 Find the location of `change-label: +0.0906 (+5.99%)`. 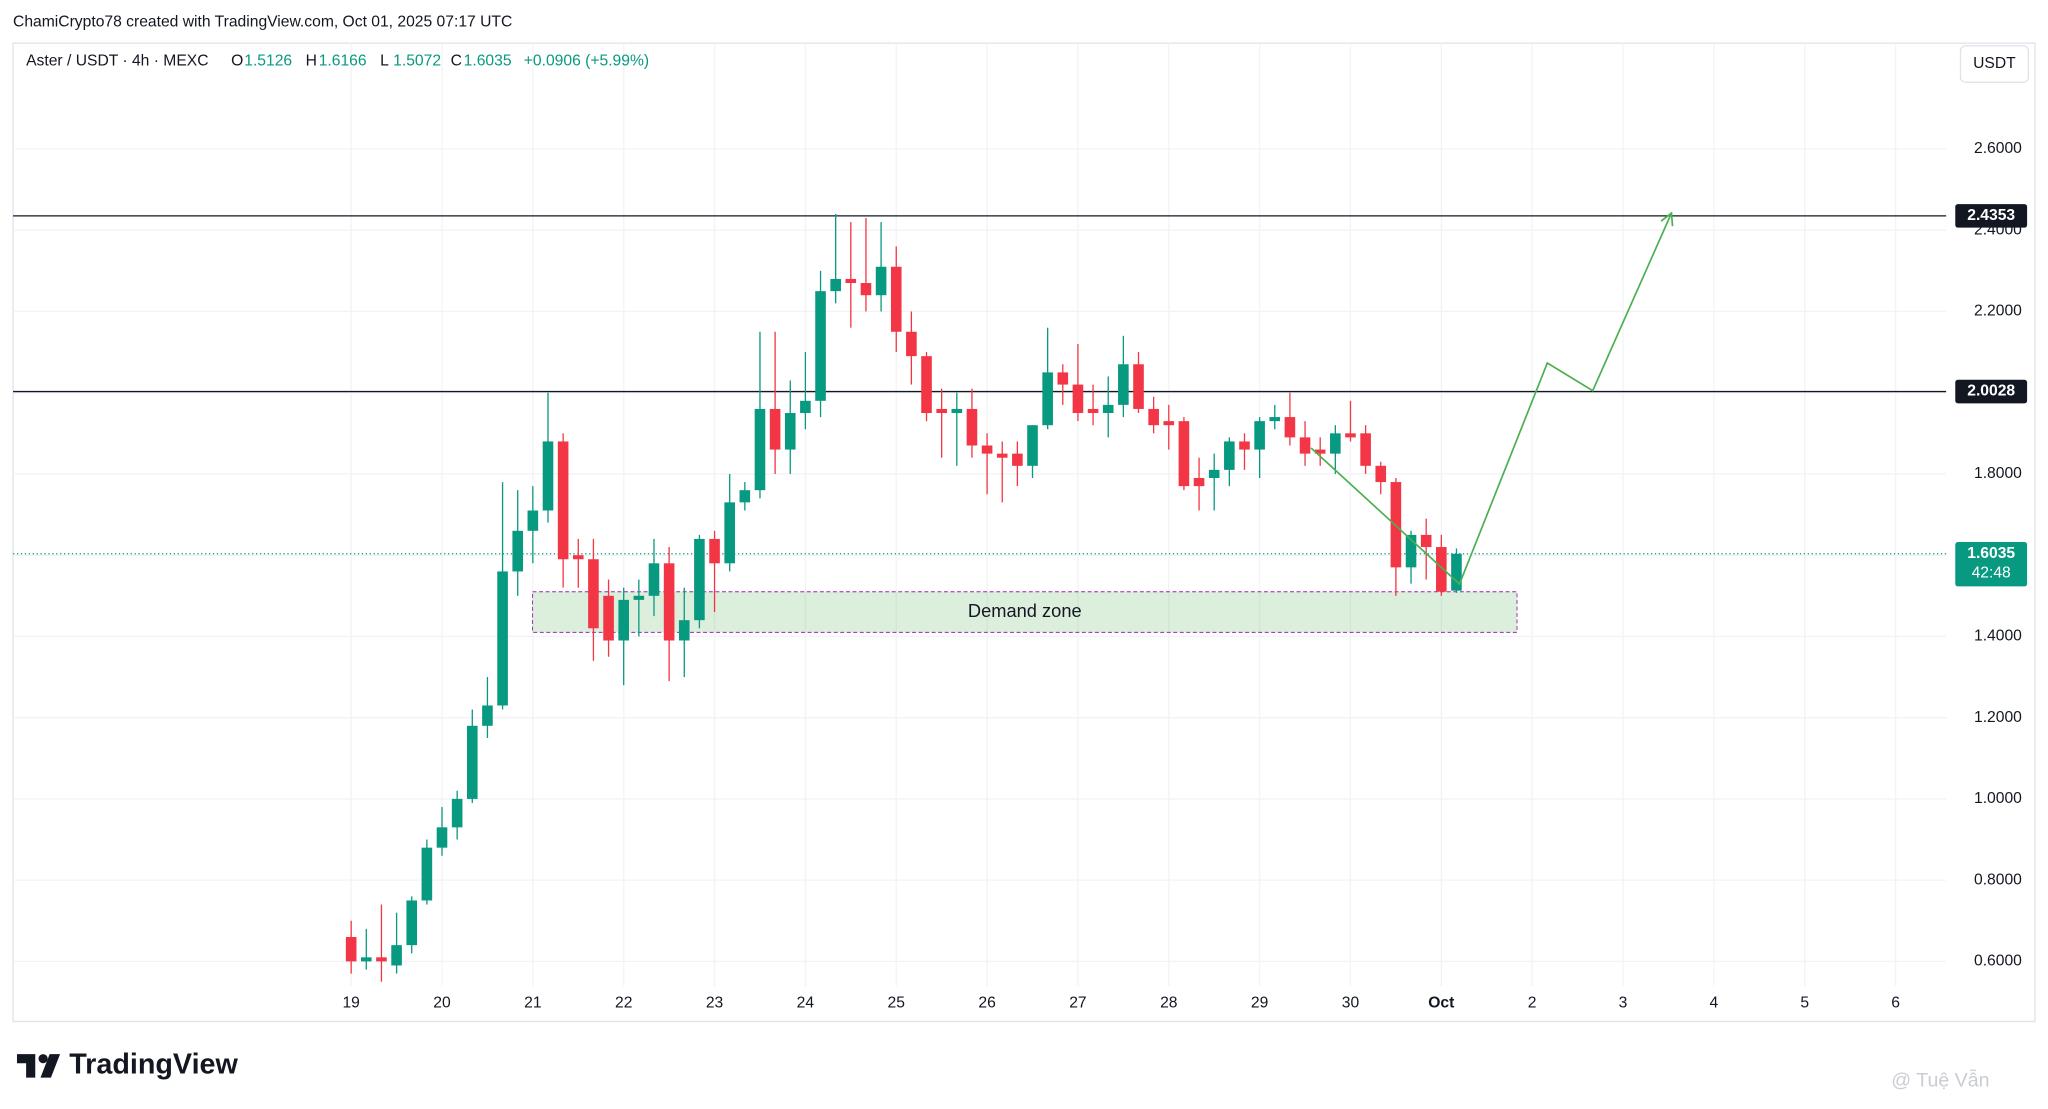

change-label: +0.0906 (+5.99%) is located at coordinates (586, 61).